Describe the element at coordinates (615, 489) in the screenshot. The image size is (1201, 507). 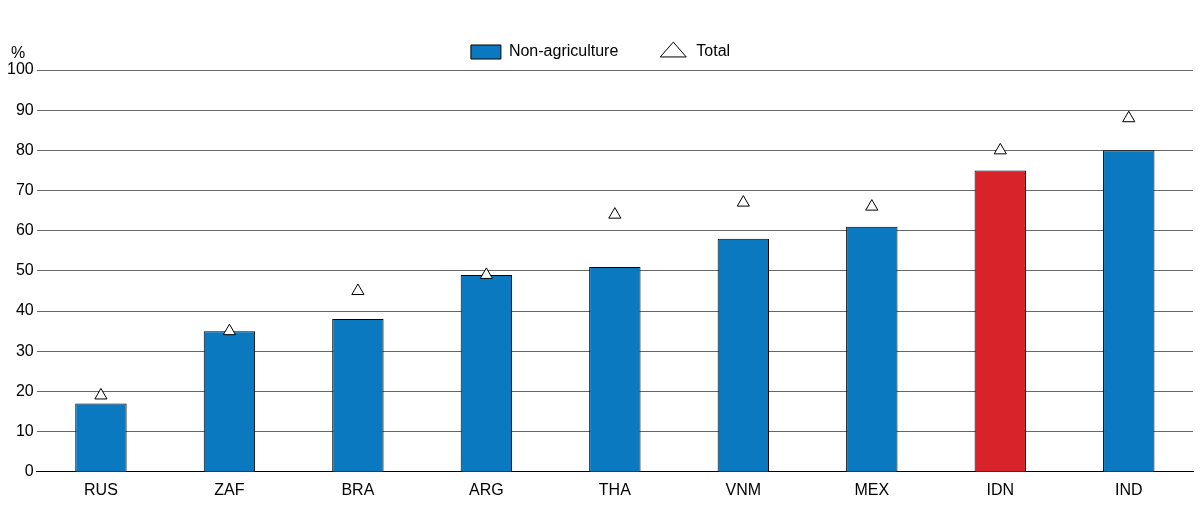
I see `x-tick-label: THA` at that location.